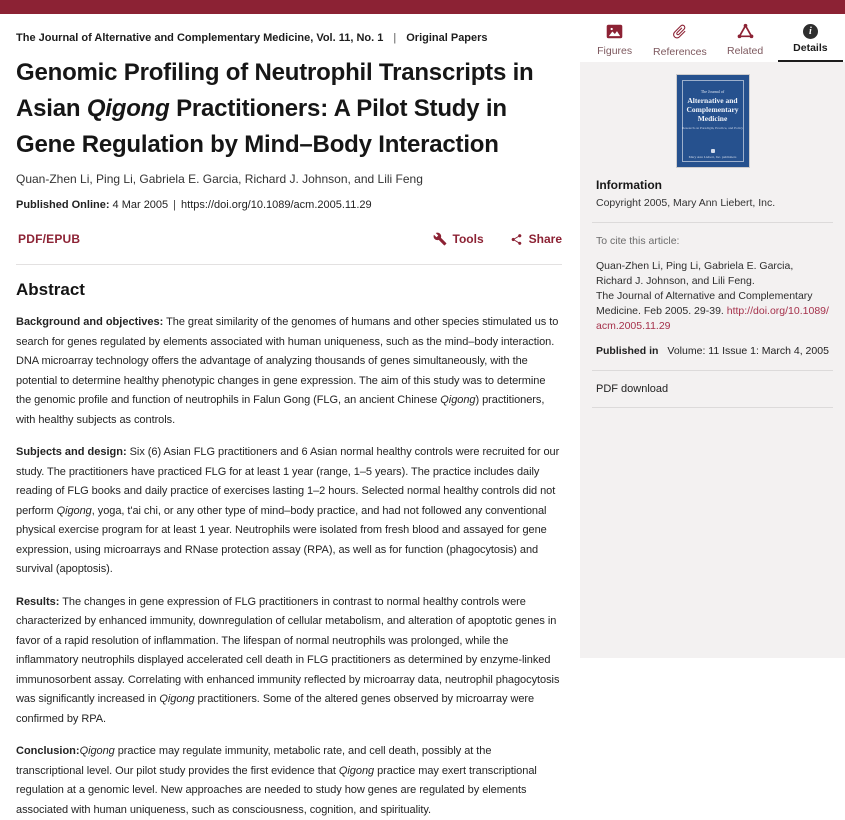 The image size is (845, 820). I want to click on related-network-icon, so click(745, 32).